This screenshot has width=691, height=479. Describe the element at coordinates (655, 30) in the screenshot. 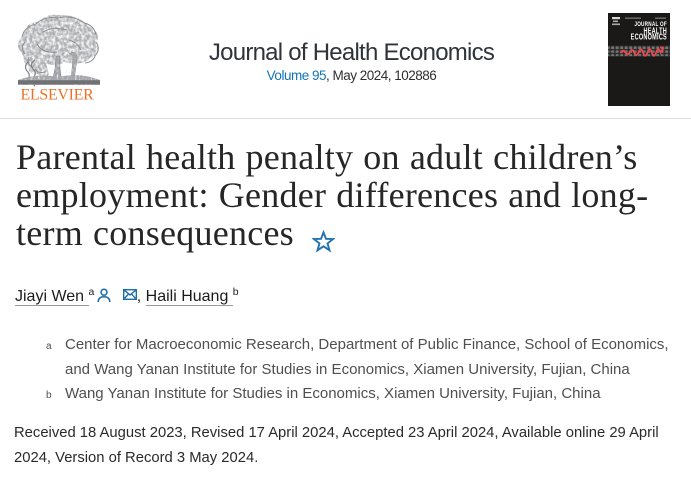

I see `svg-text: HEALTH` at that location.